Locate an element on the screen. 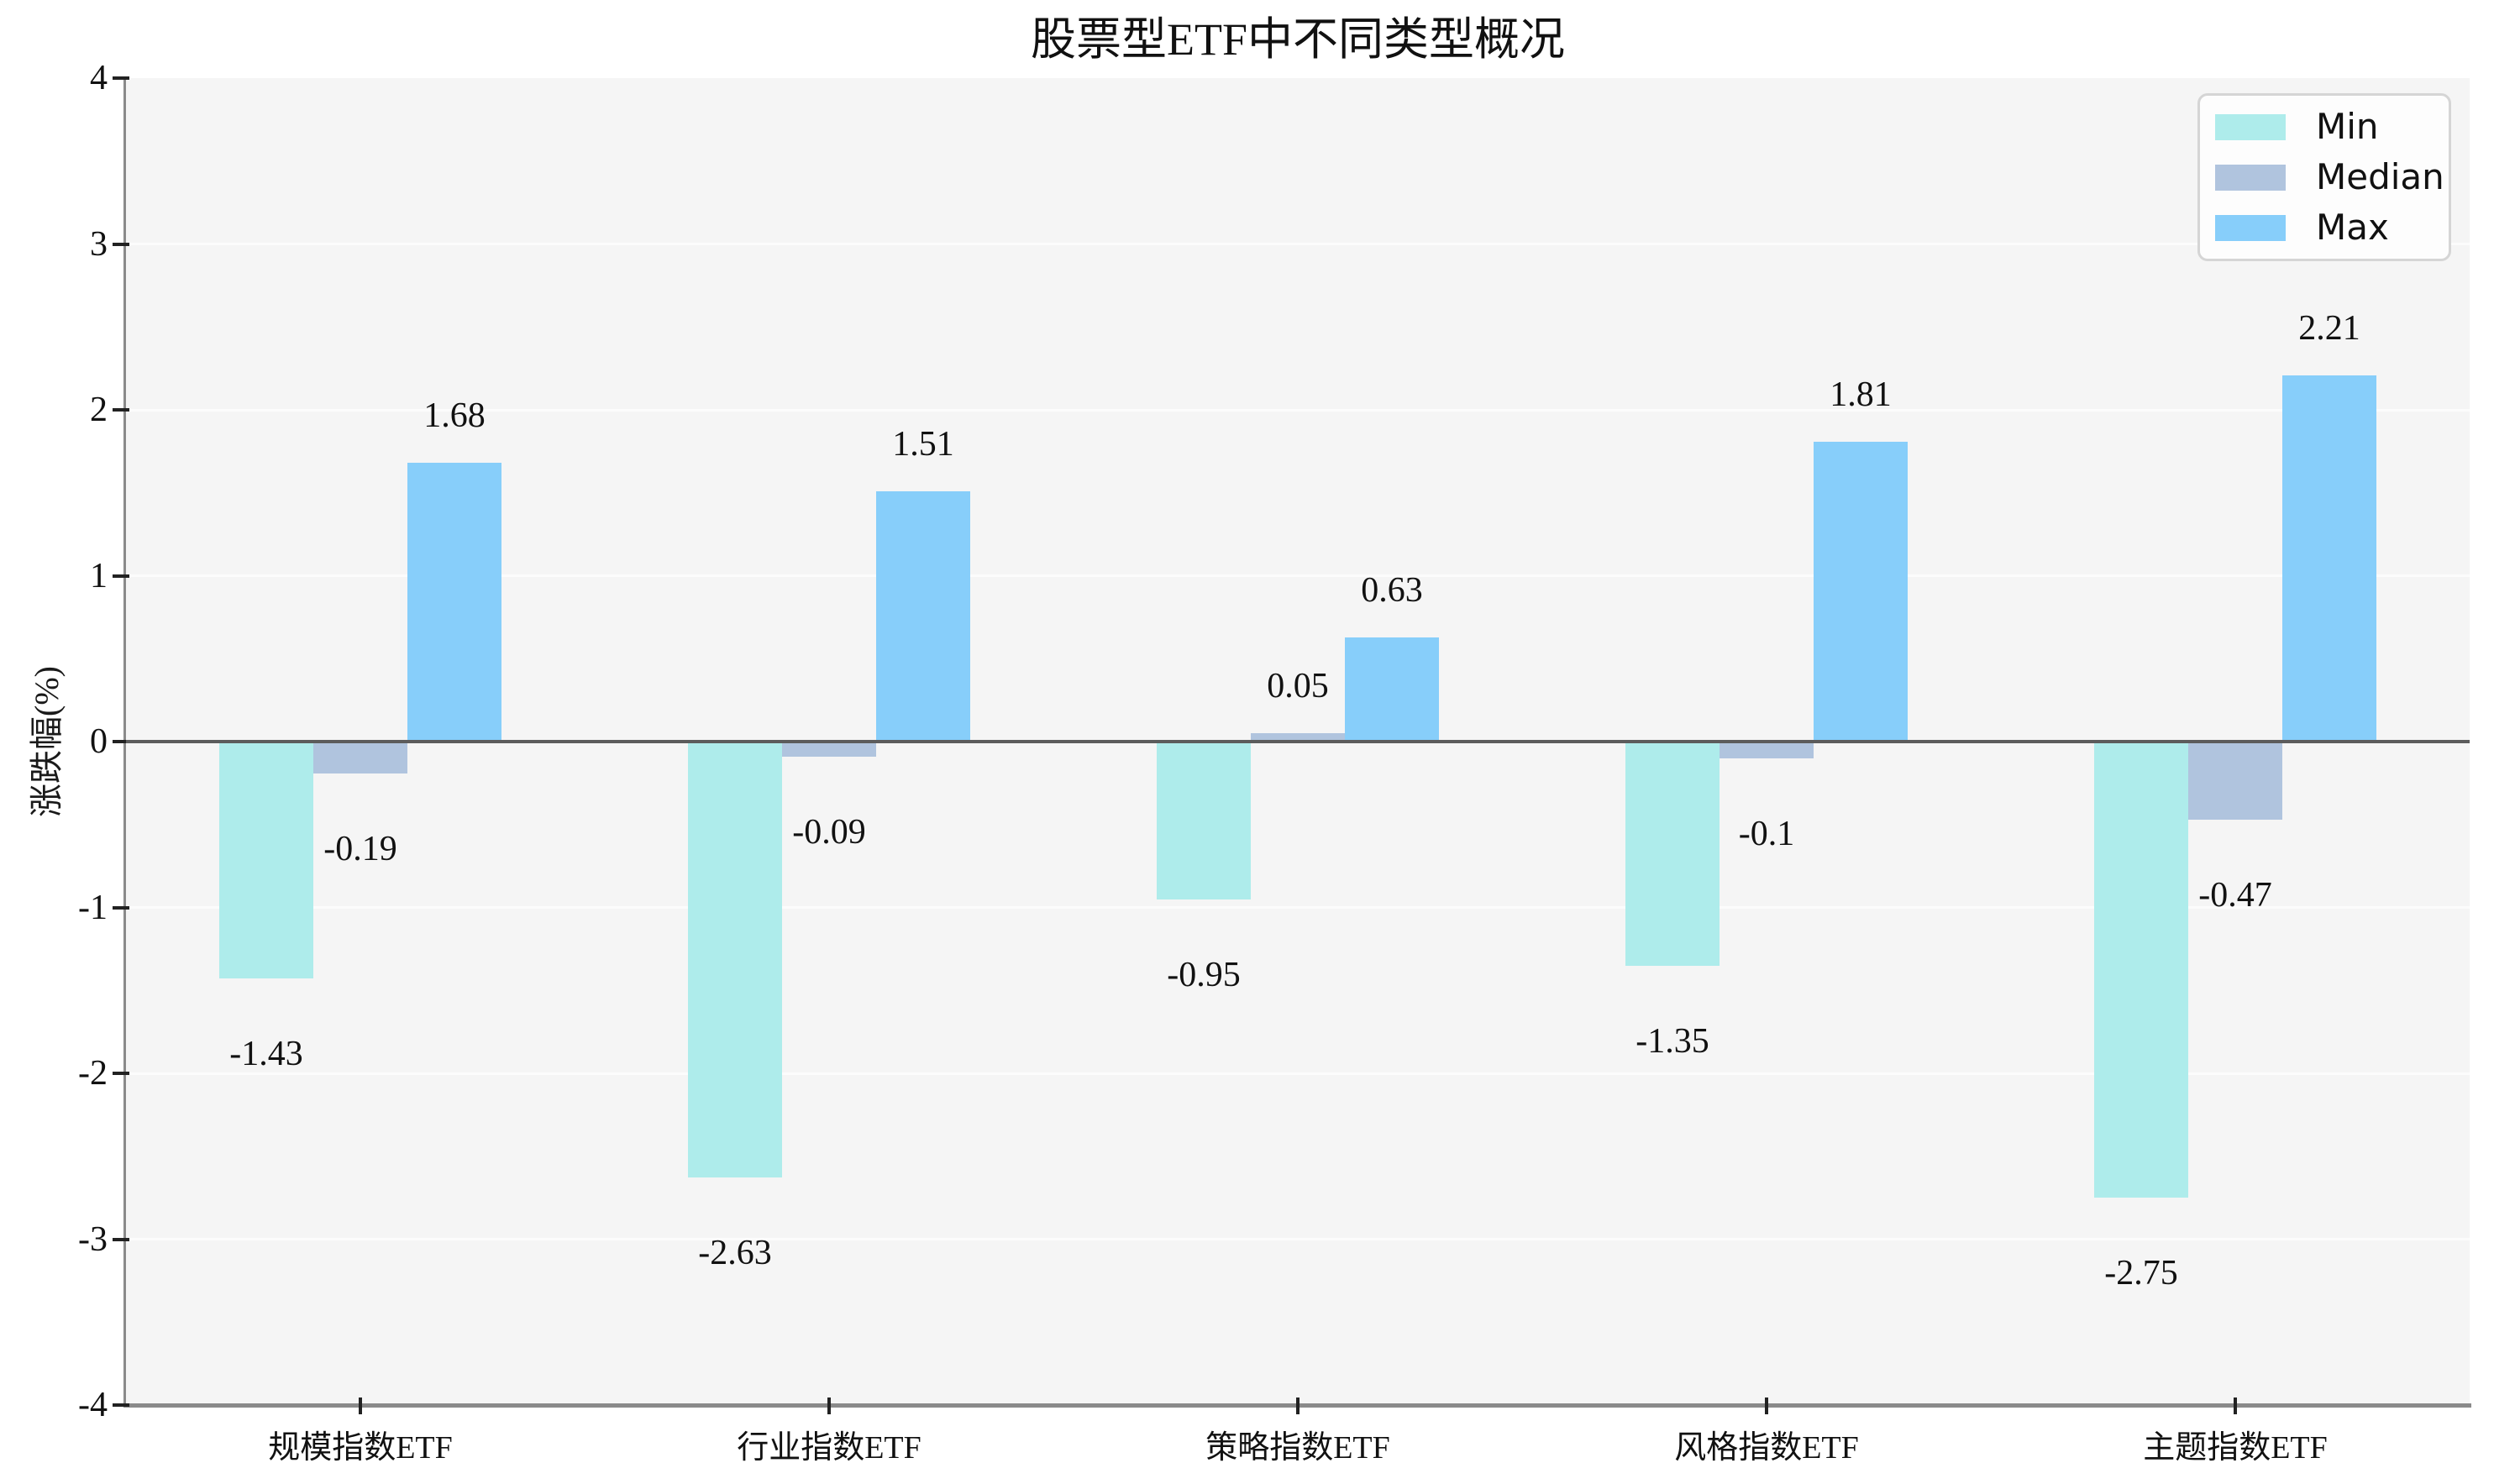  gridline-y1 is located at coordinates (1298, 576).